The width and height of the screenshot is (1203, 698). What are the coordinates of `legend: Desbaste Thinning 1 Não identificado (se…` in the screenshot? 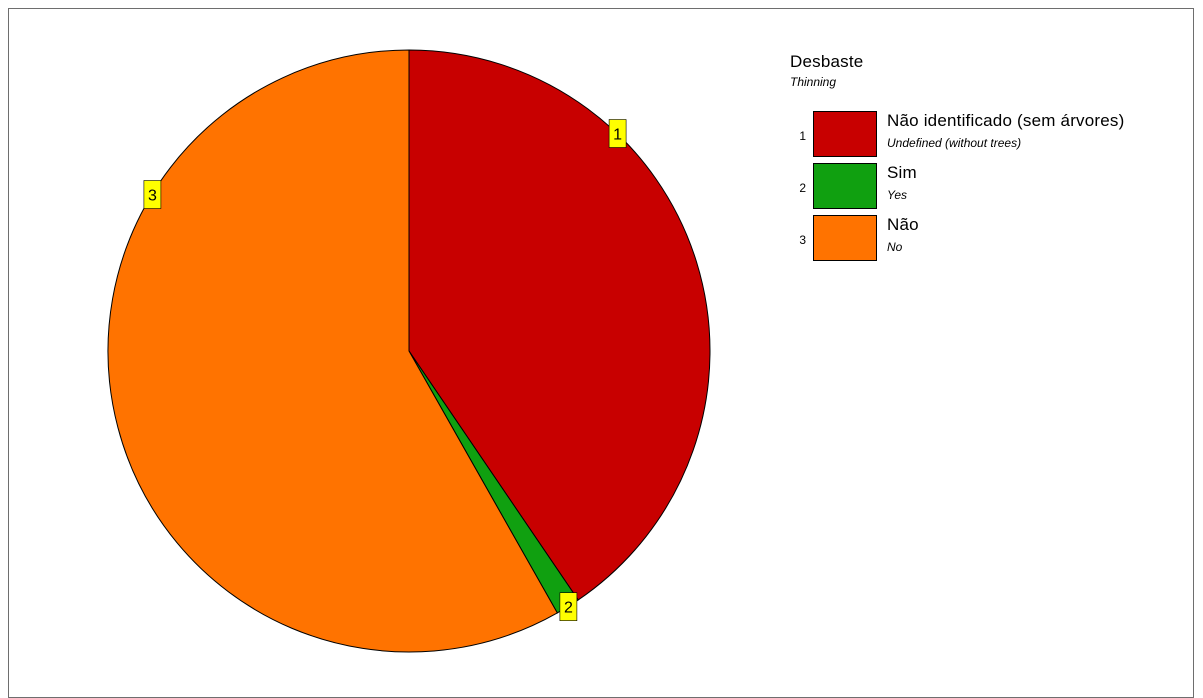 It's located at (957, 156).